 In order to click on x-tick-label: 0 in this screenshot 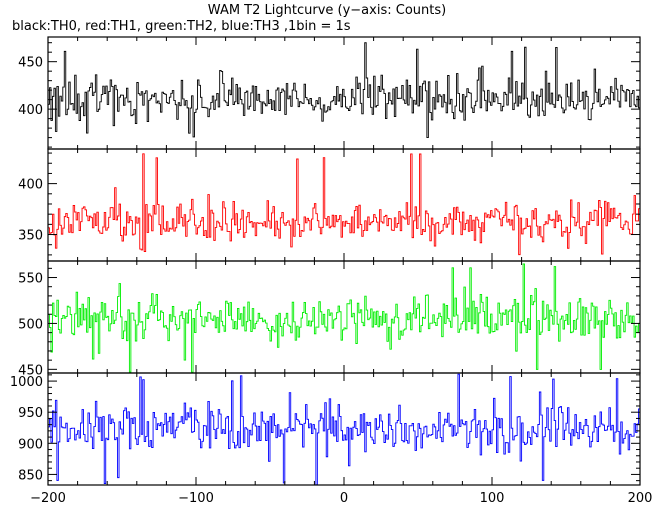, I will do `click(344, 498)`.